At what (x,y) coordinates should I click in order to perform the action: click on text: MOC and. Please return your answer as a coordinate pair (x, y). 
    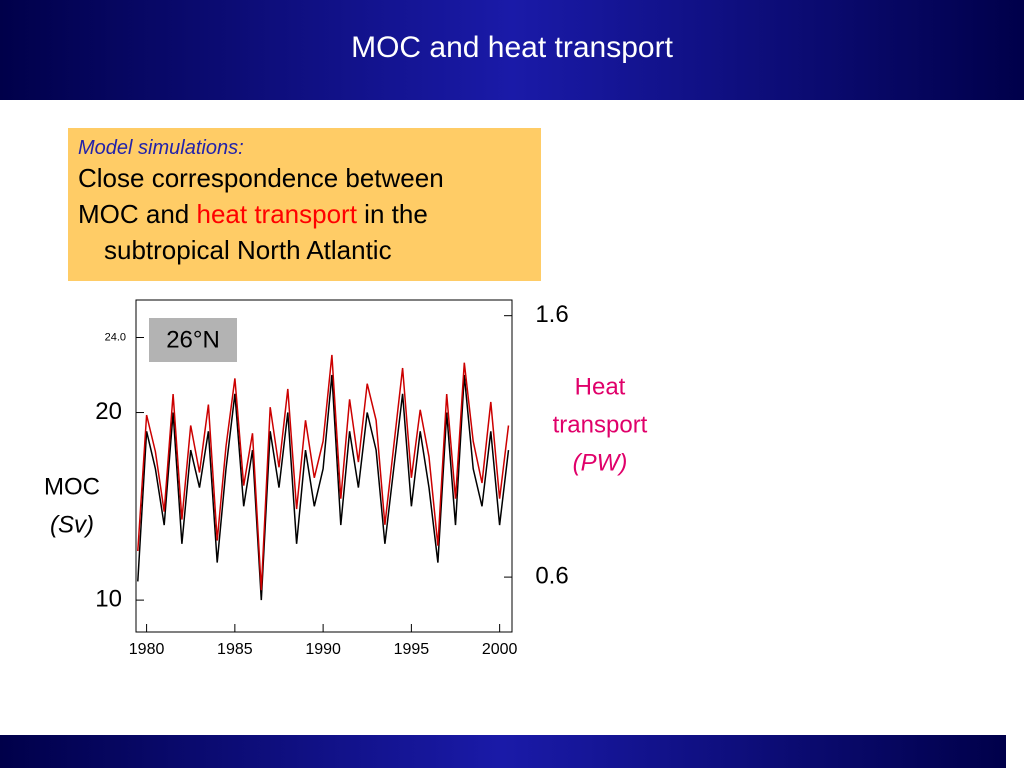
    Looking at the image, I should click on (134, 214).